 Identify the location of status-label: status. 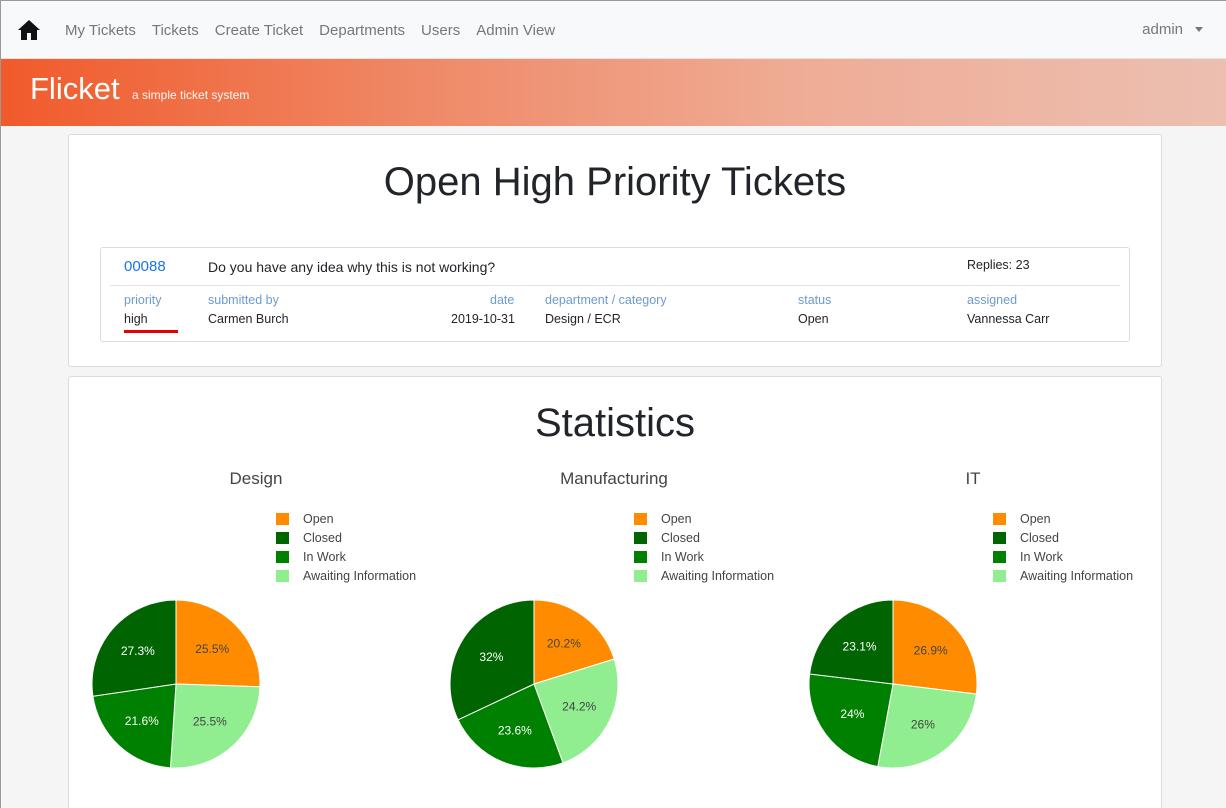
(815, 300).